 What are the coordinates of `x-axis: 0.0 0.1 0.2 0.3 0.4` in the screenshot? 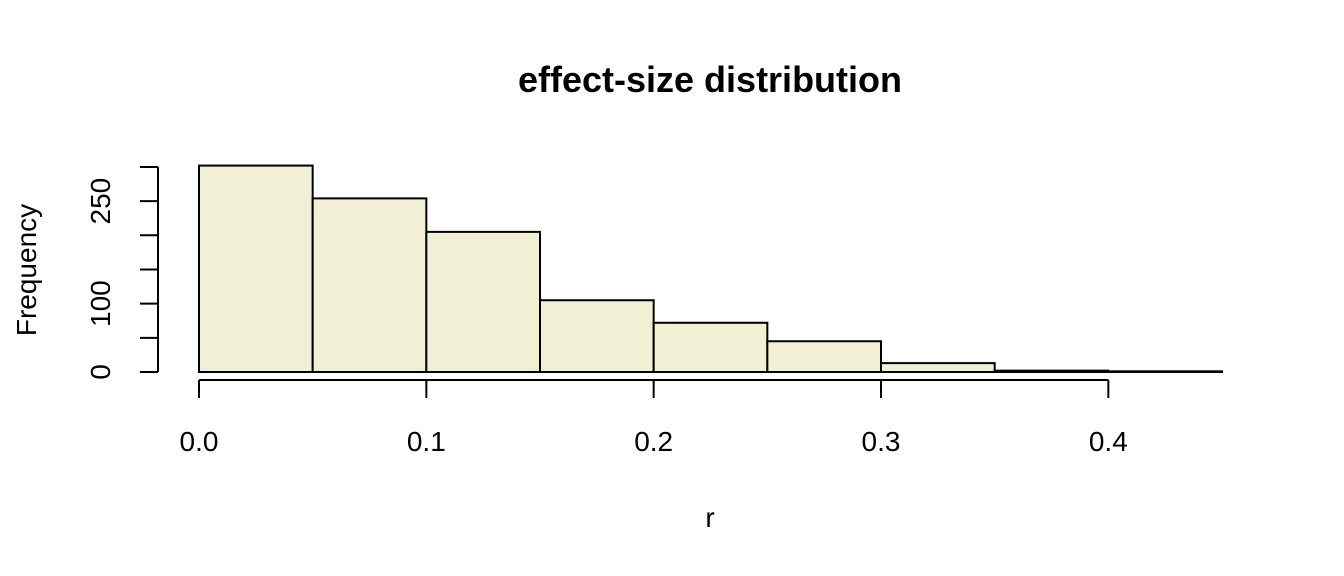 It's located at (654, 418).